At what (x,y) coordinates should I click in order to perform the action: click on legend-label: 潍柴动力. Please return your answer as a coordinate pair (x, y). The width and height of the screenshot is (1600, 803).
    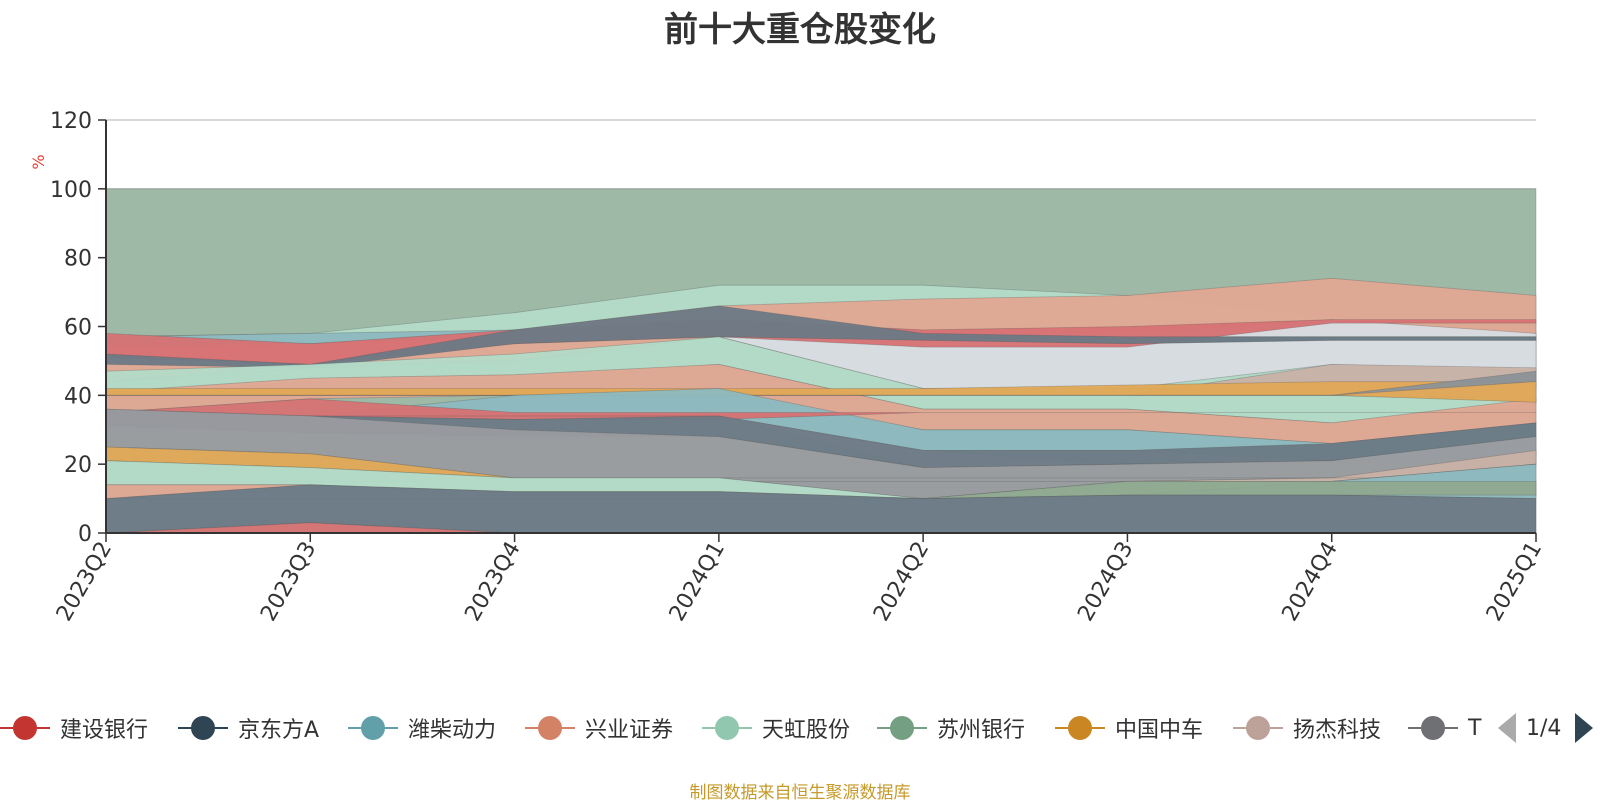
    Looking at the image, I should click on (452, 730).